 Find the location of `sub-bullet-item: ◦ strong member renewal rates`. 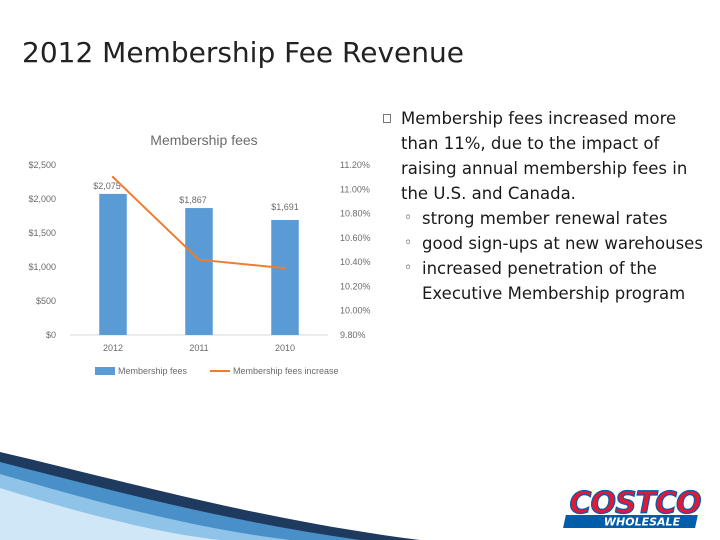

sub-bullet-item: ◦ strong member renewal rates is located at coordinates (542, 218).